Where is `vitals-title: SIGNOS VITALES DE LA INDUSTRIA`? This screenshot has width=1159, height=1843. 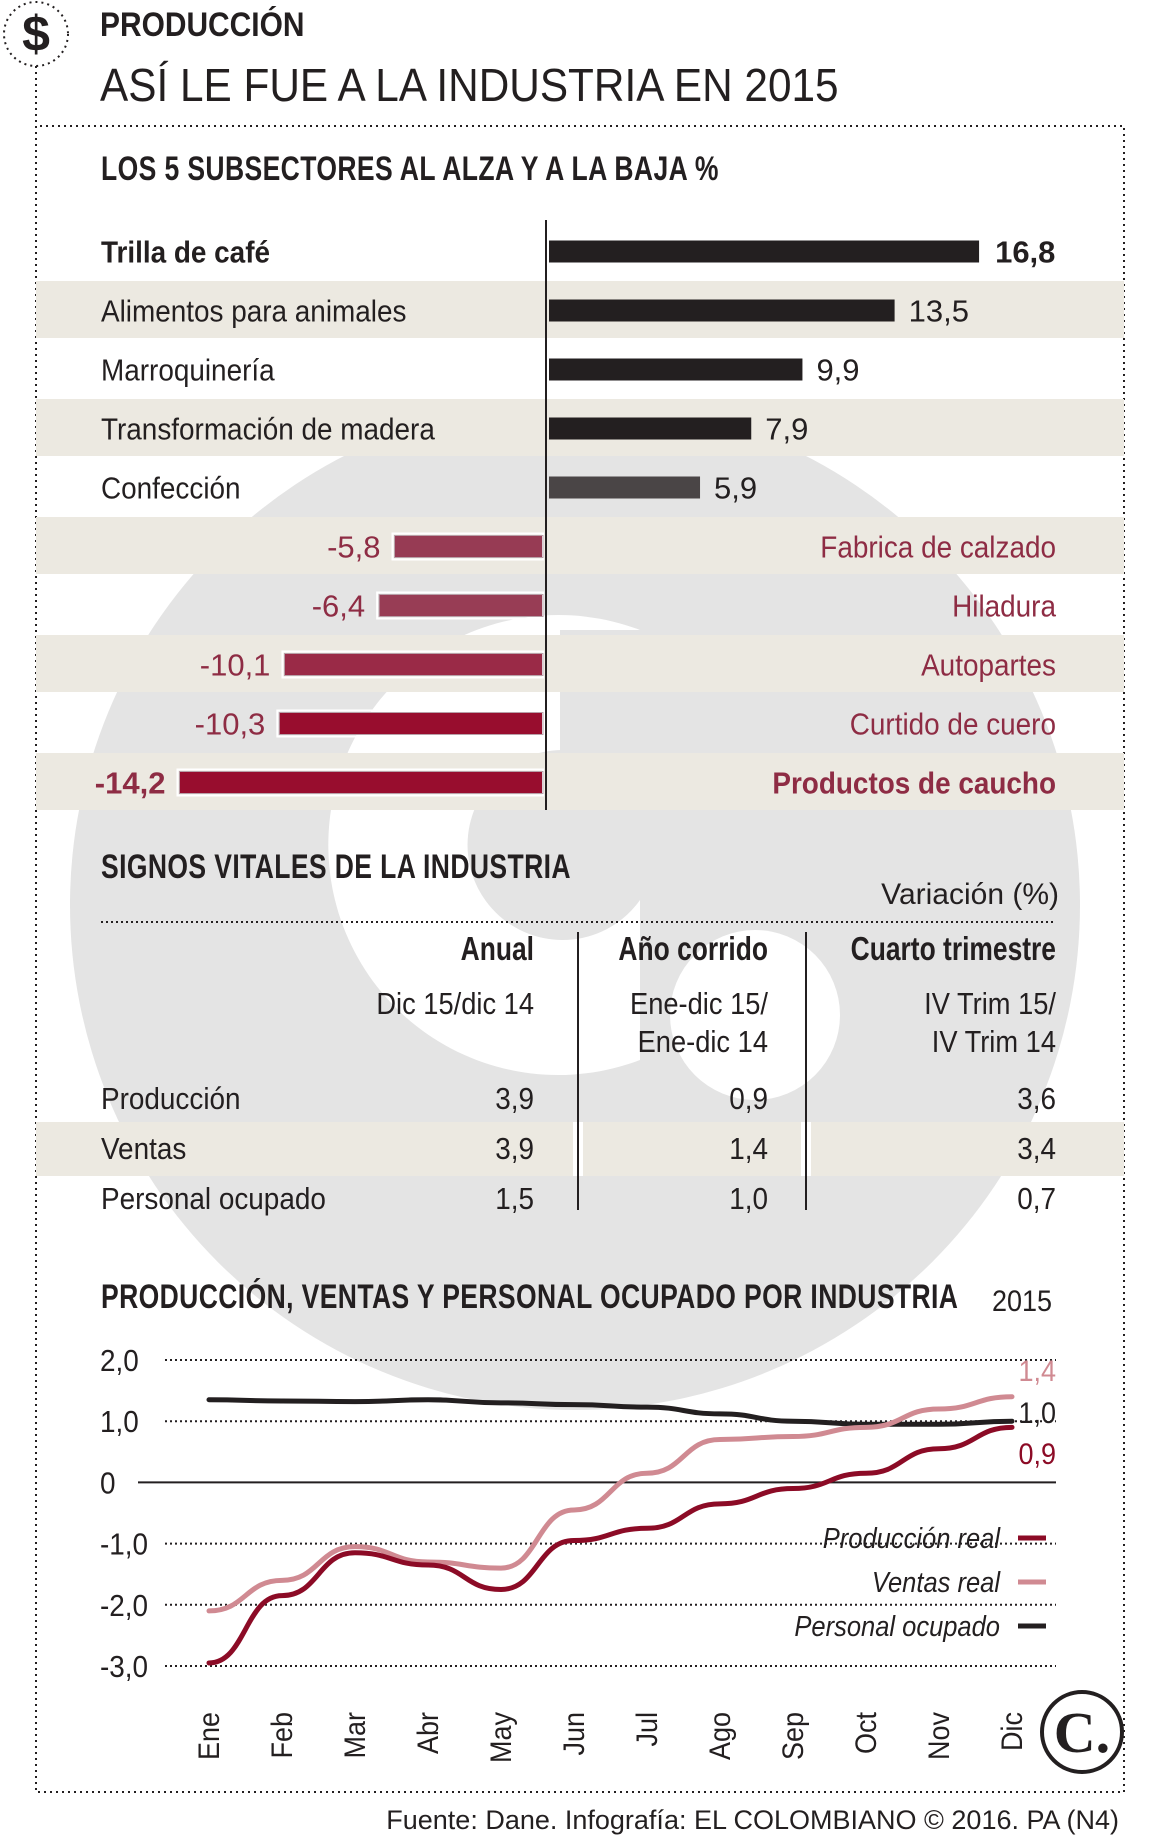
vitals-title: SIGNOS VITALES DE LA INDUSTRIA is located at coordinates (336, 867).